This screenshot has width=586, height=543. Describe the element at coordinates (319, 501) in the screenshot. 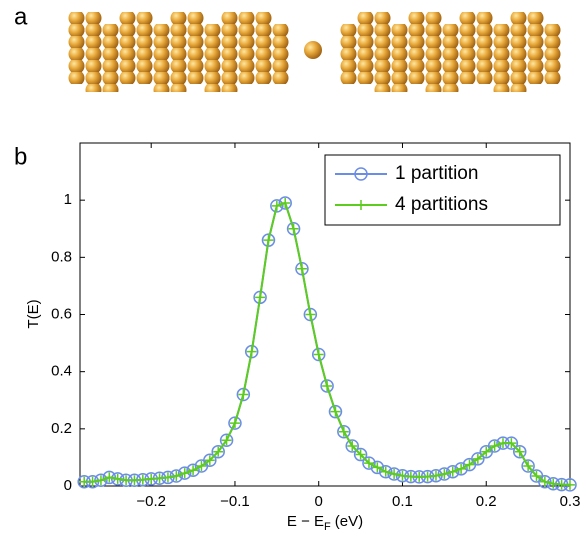

I see `x-tick-label: 0` at that location.